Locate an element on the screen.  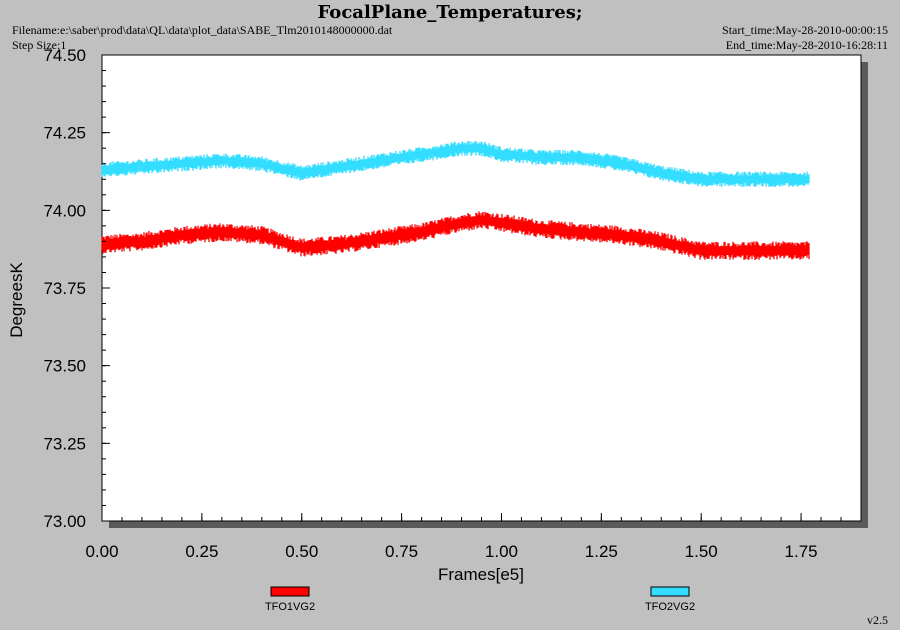
y-tick-label: 73.75 is located at coordinates (64, 288).